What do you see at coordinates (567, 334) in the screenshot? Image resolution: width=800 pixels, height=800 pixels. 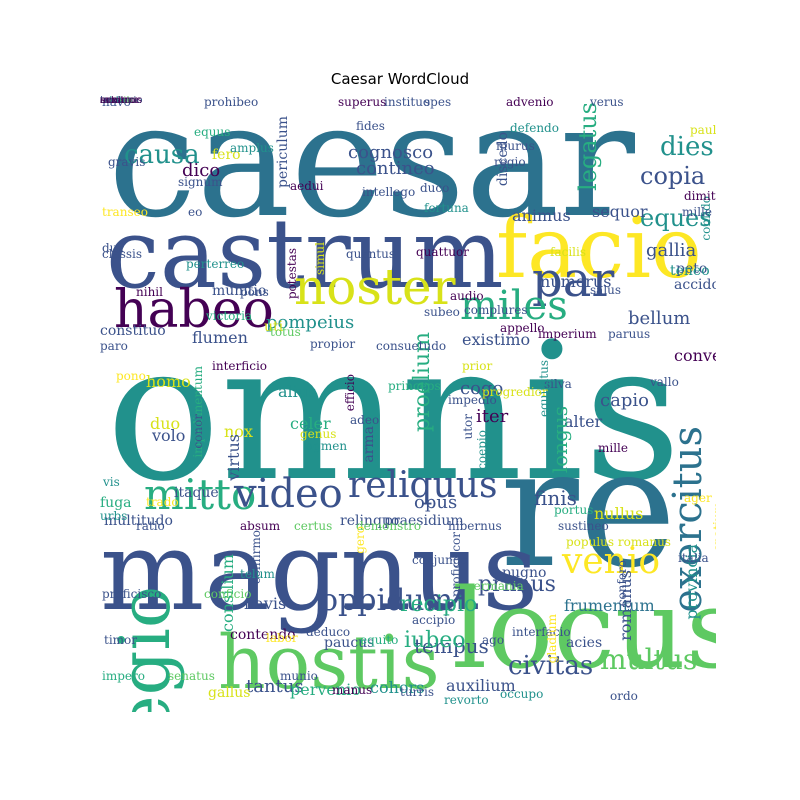 I see `word-imperium: imperium` at bounding box center [567, 334].